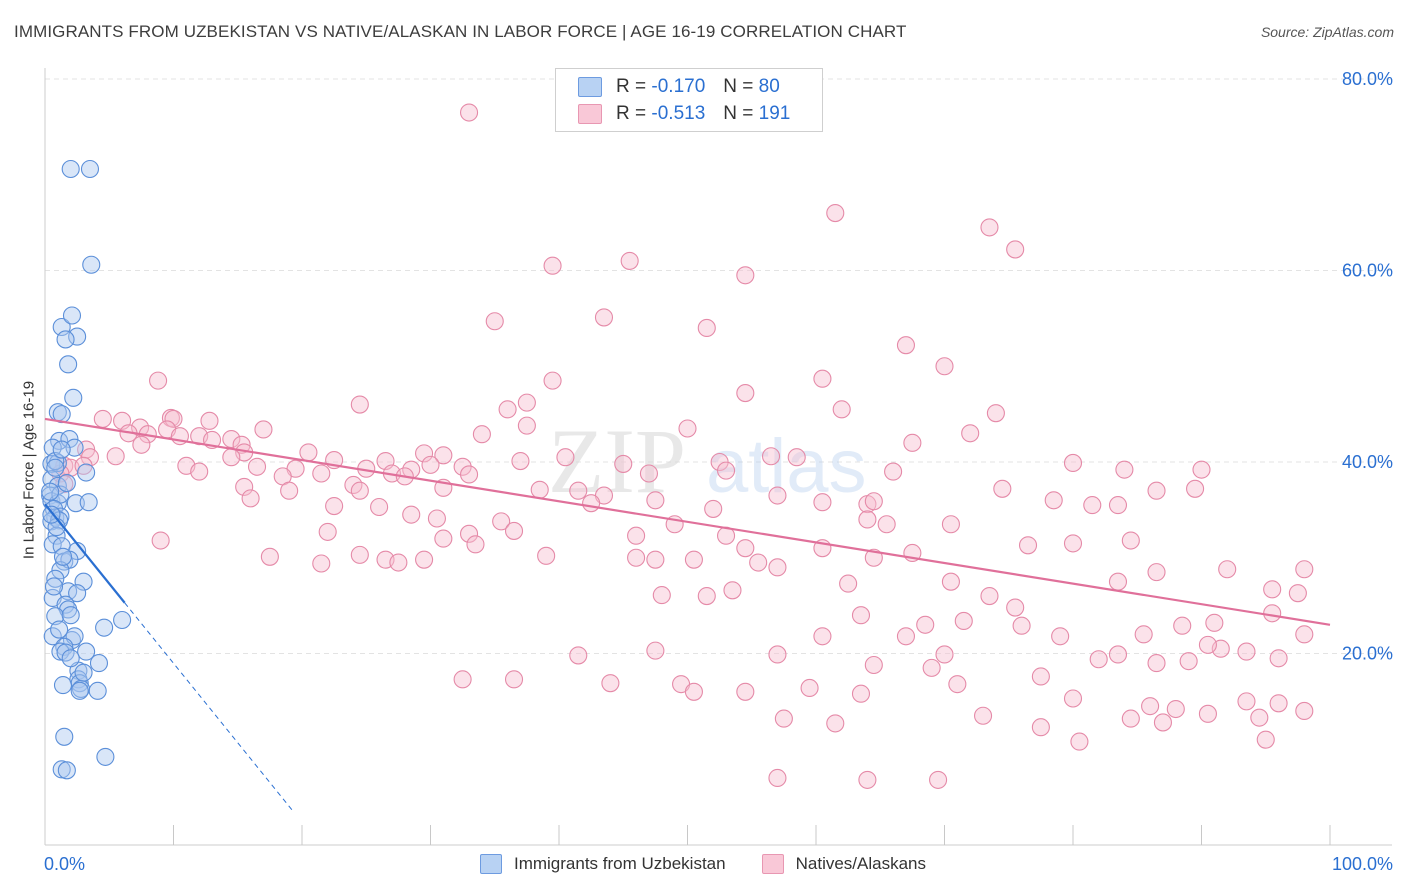 This screenshot has height=892, width=1406. Describe the element at coordinates (1367, 654) in the screenshot. I see `y-tick-label: 20.0%` at that location.